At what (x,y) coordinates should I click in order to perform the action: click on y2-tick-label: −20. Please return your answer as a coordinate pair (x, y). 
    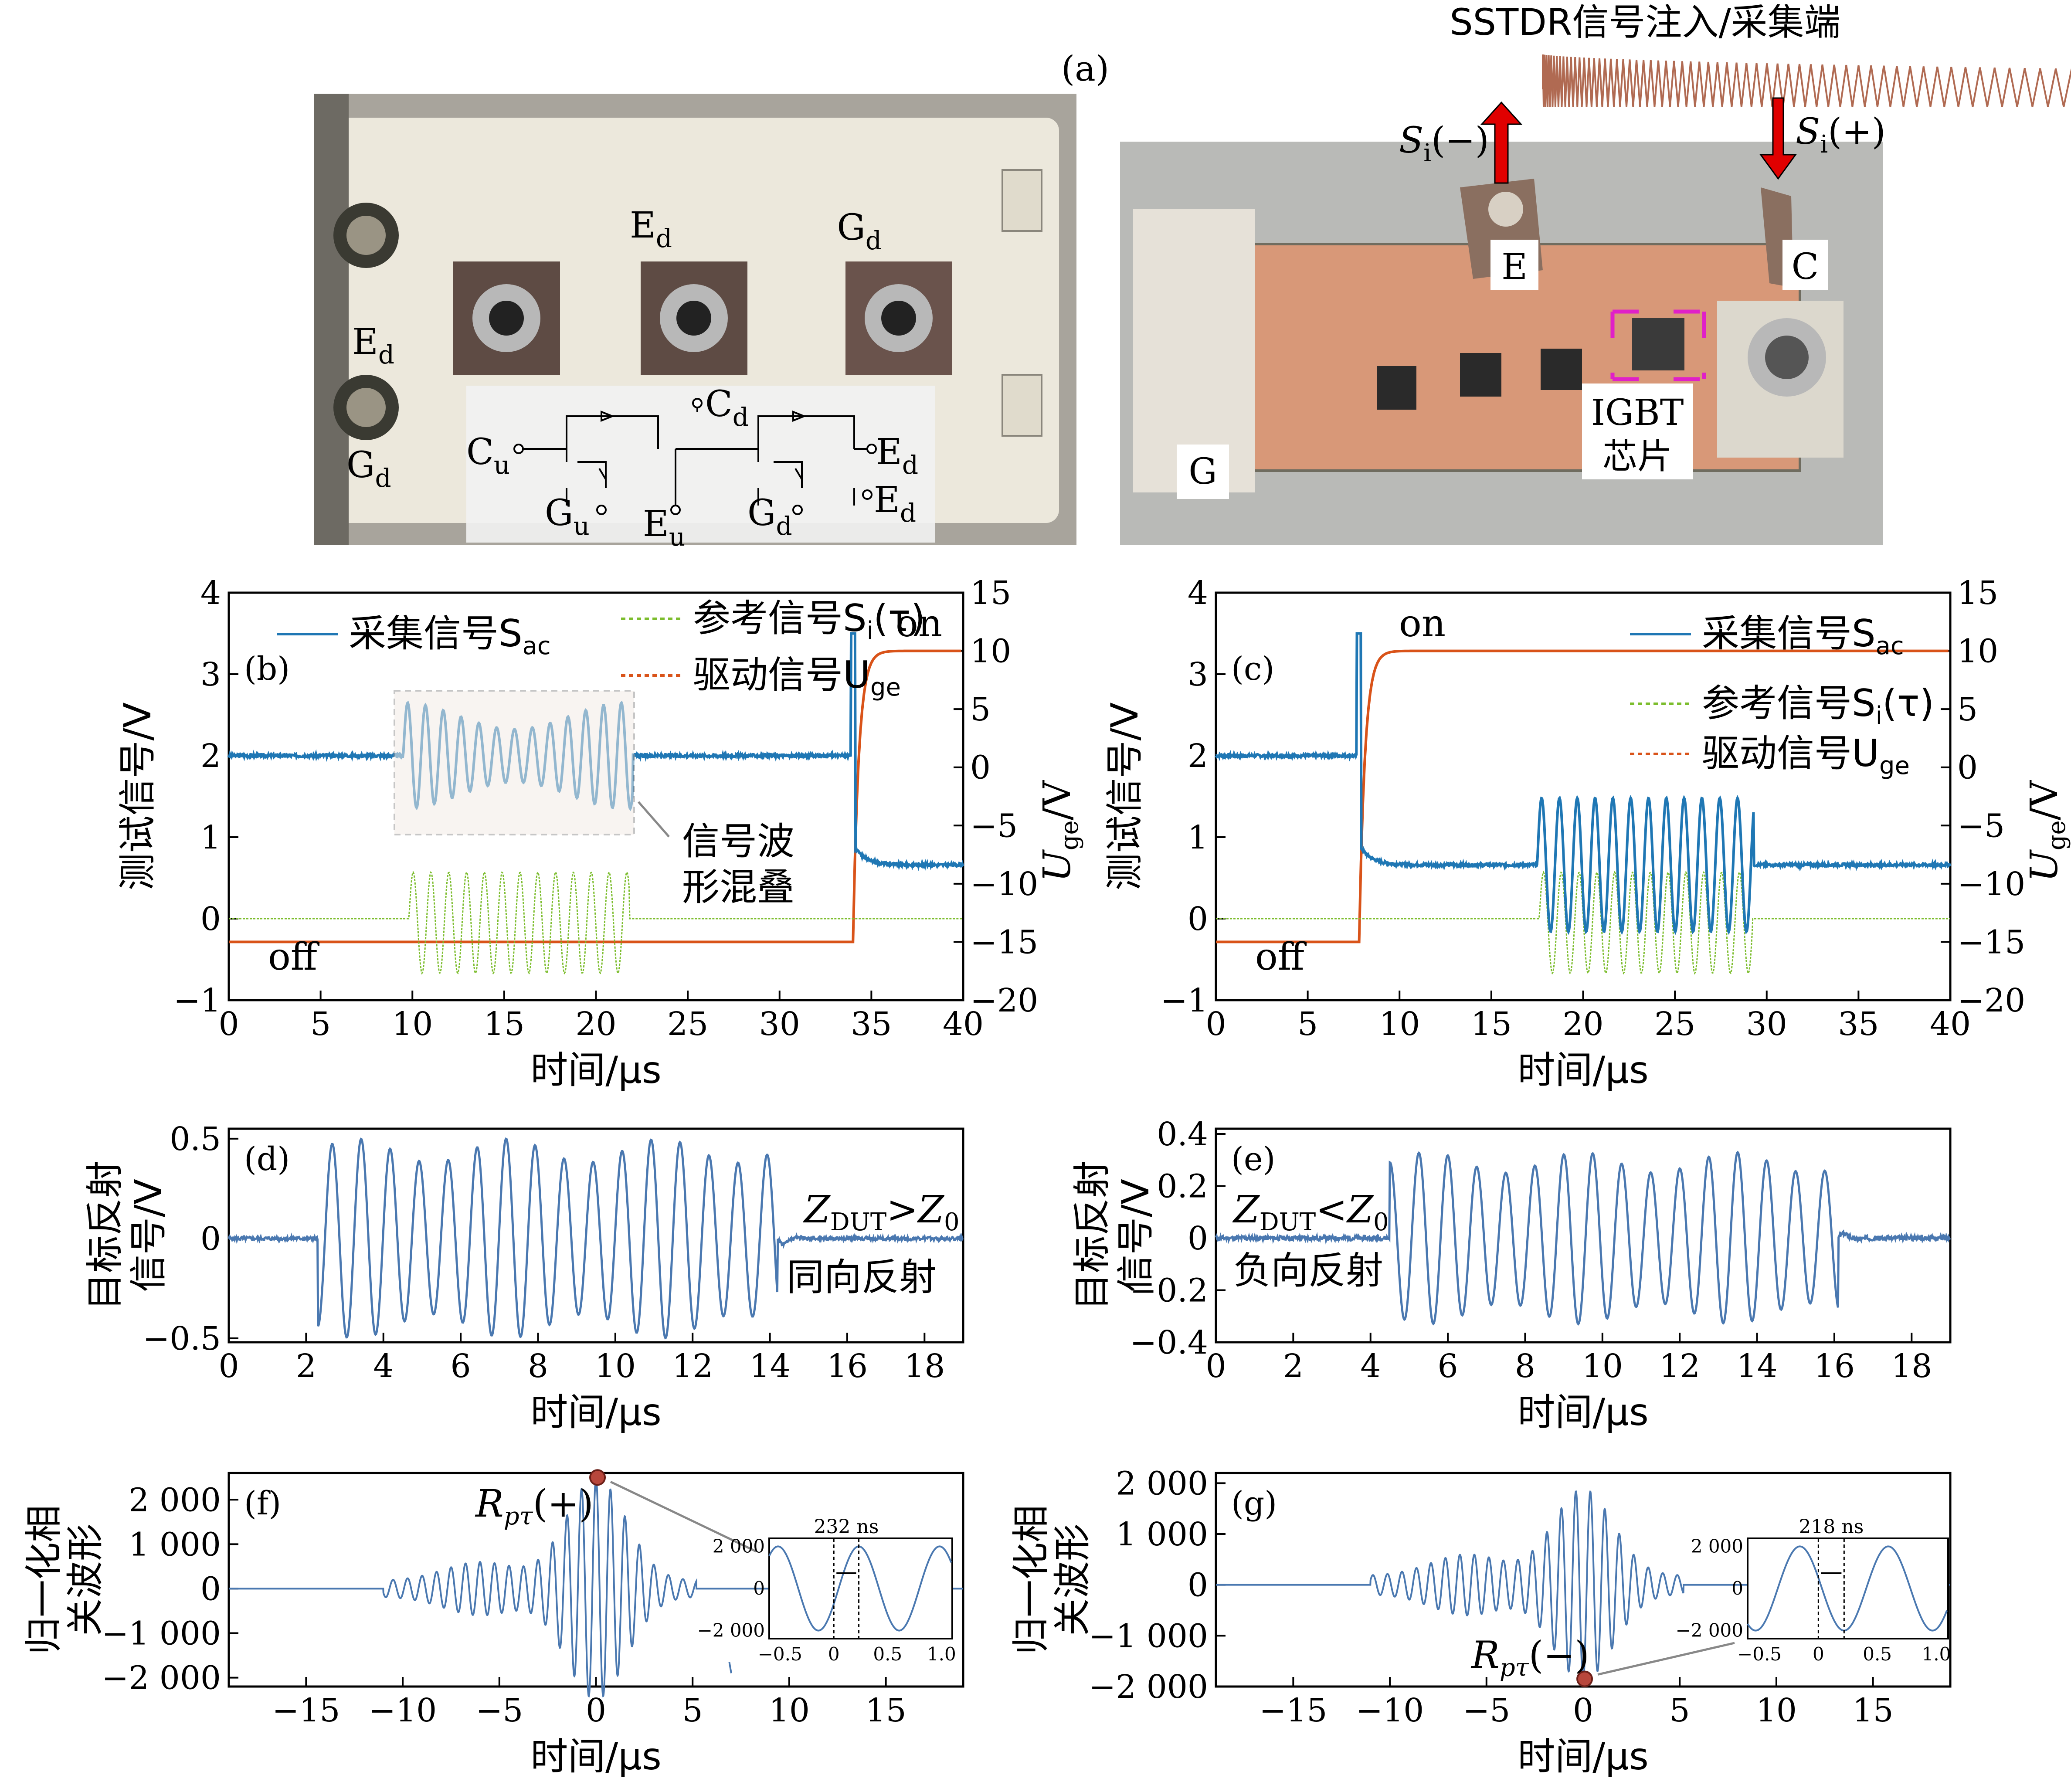
    Looking at the image, I should click on (1991, 1000).